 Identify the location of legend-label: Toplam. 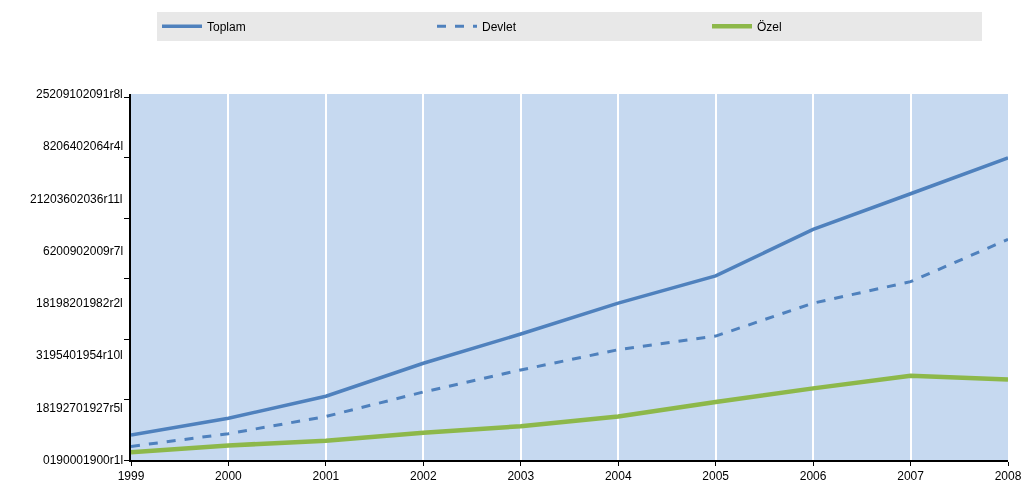
(226, 26).